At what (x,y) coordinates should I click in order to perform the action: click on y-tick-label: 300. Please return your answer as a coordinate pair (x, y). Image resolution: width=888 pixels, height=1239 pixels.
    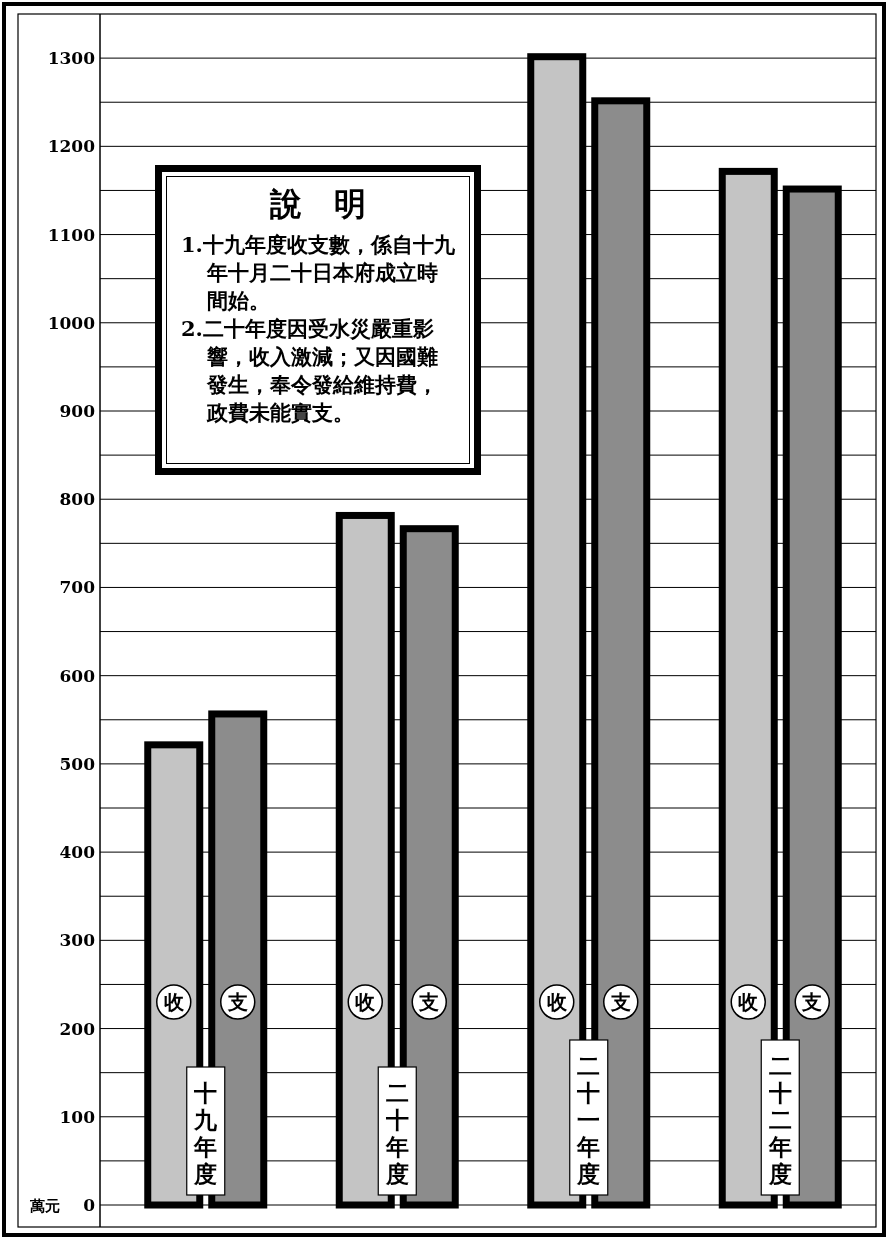
    Looking at the image, I should click on (77, 940).